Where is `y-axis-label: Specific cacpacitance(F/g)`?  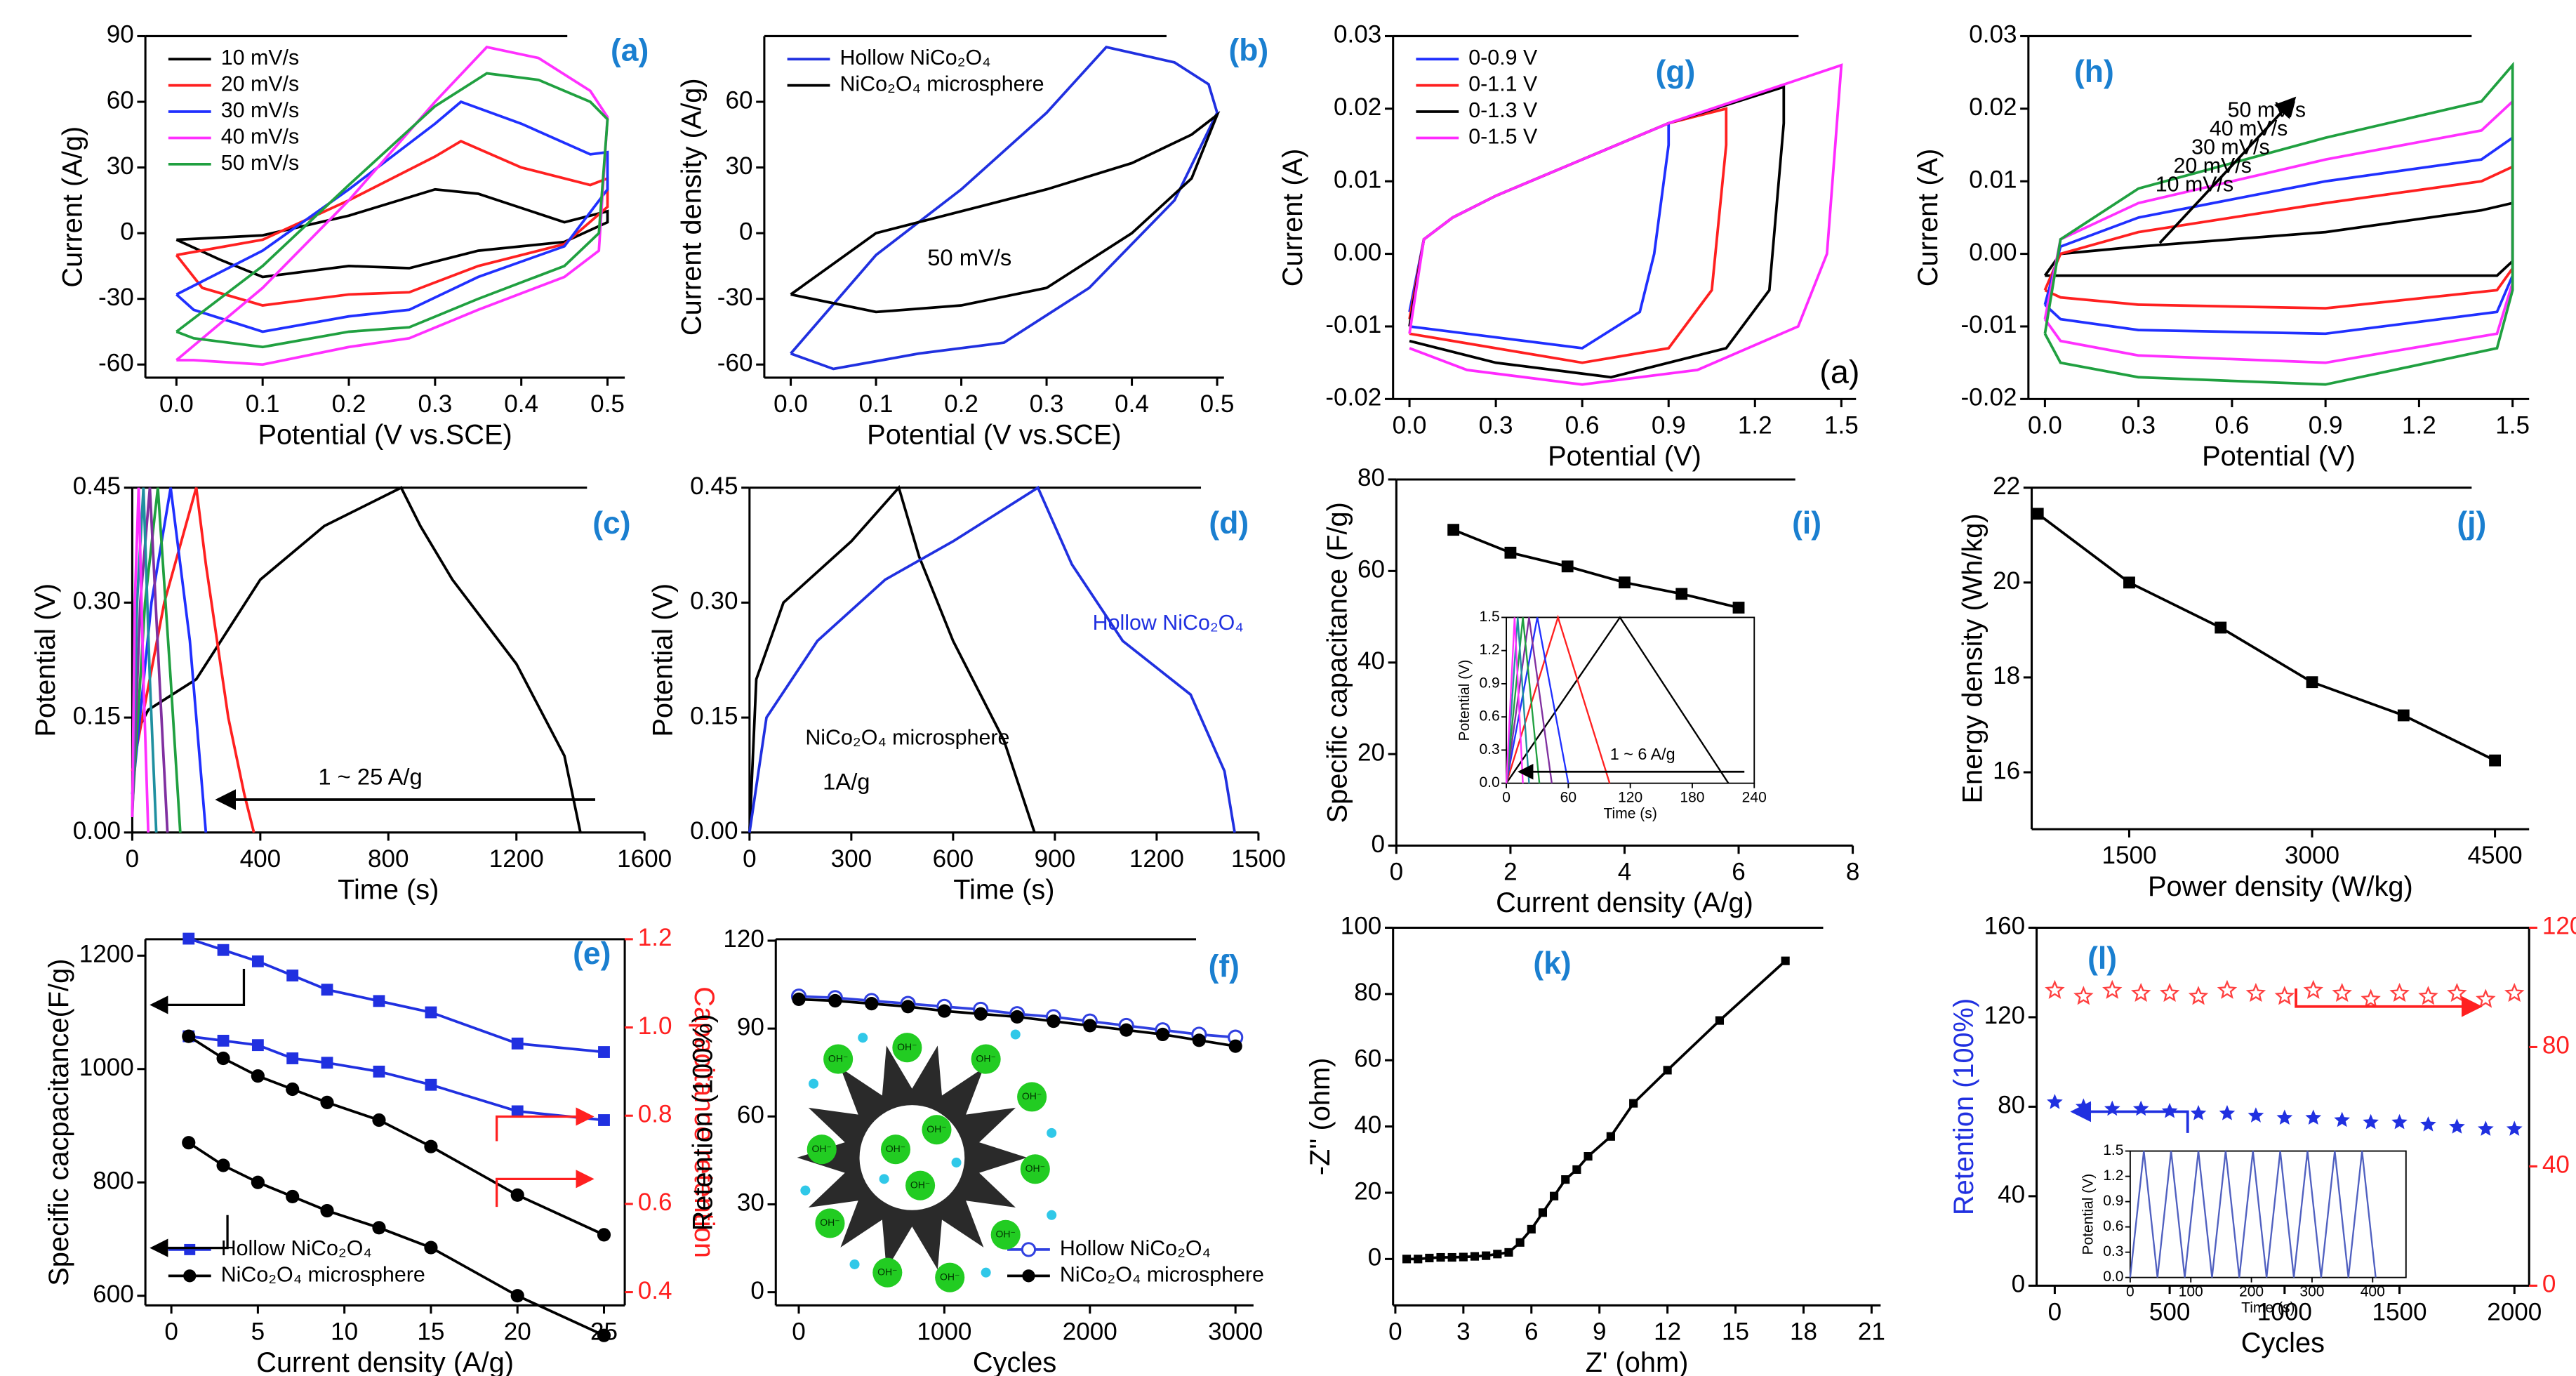
y-axis-label: Specific cacpacitance(F/g) is located at coordinates (59, 1122).